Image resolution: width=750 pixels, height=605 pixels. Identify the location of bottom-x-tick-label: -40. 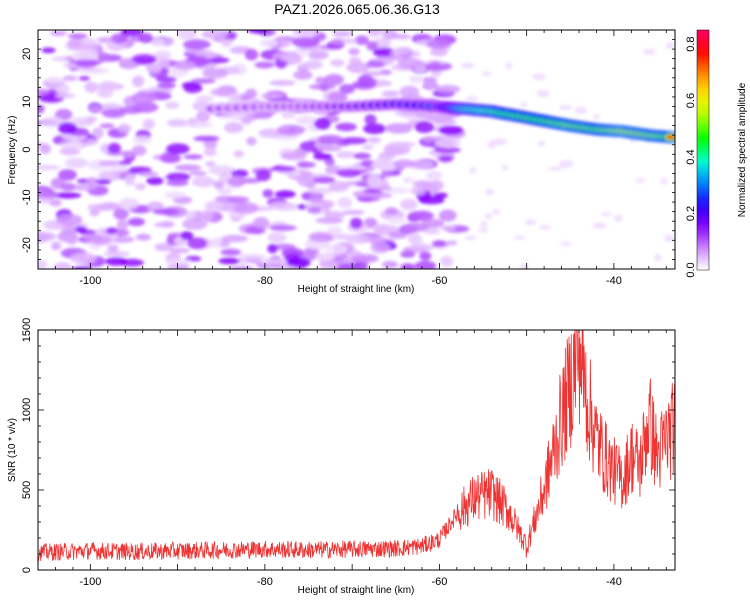
(614, 582).